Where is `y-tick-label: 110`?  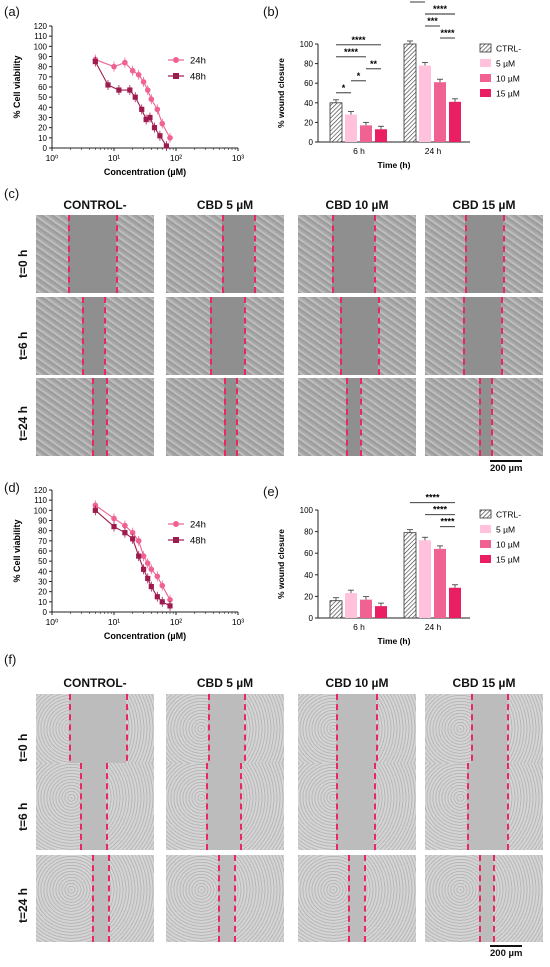 y-tick-label: 110 is located at coordinates (40, 36).